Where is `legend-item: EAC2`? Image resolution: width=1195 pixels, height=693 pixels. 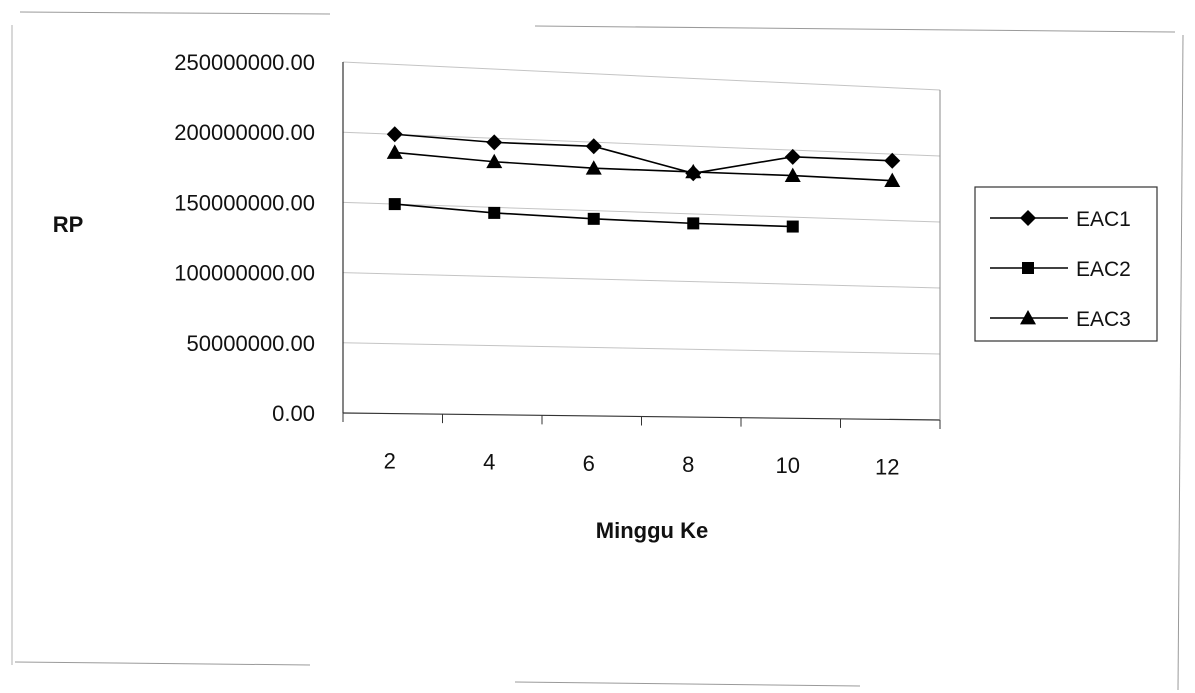 legend-item: EAC2 is located at coordinates (1060, 269).